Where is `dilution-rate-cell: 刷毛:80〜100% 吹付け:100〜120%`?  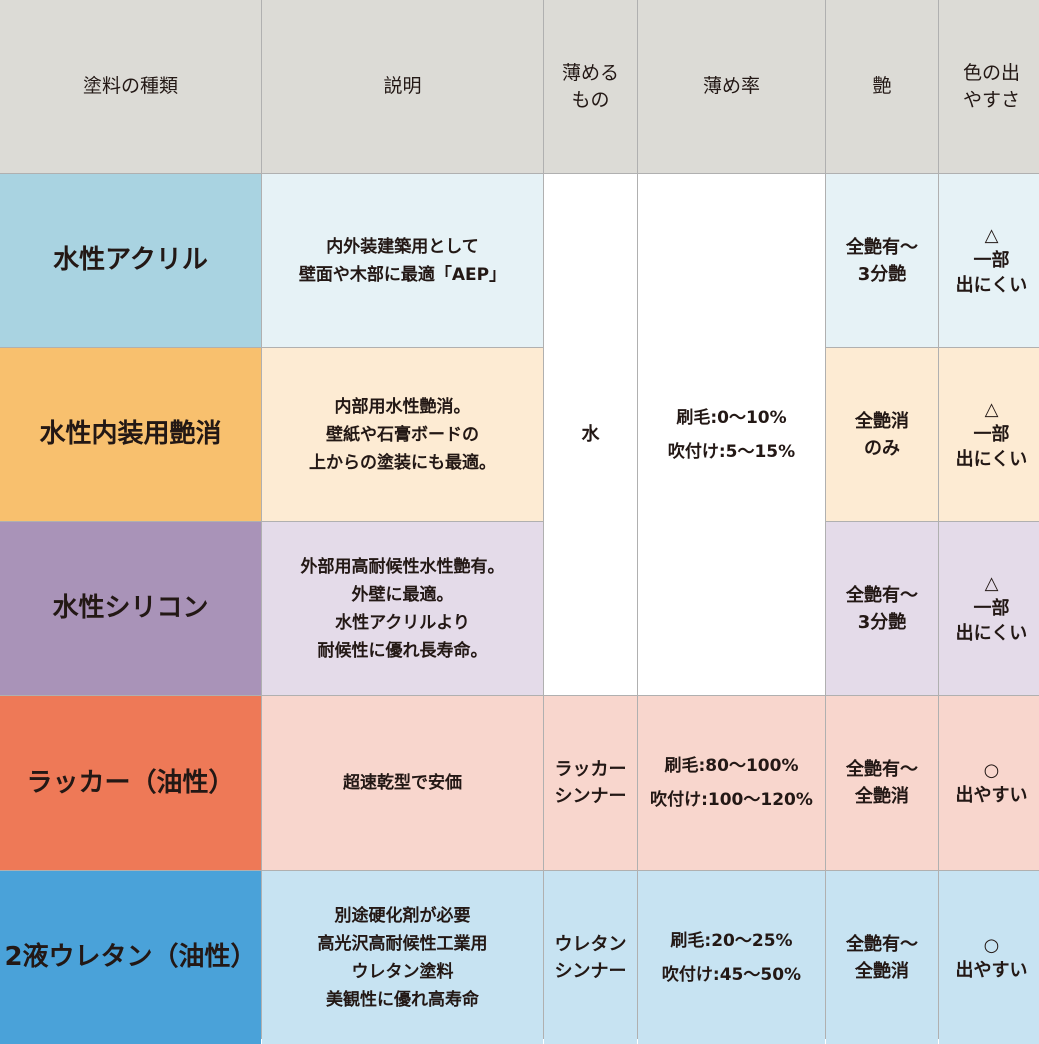
dilution-rate-cell: 刷毛:80〜100% 吹付け:100〜120% is located at coordinates (731, 783).